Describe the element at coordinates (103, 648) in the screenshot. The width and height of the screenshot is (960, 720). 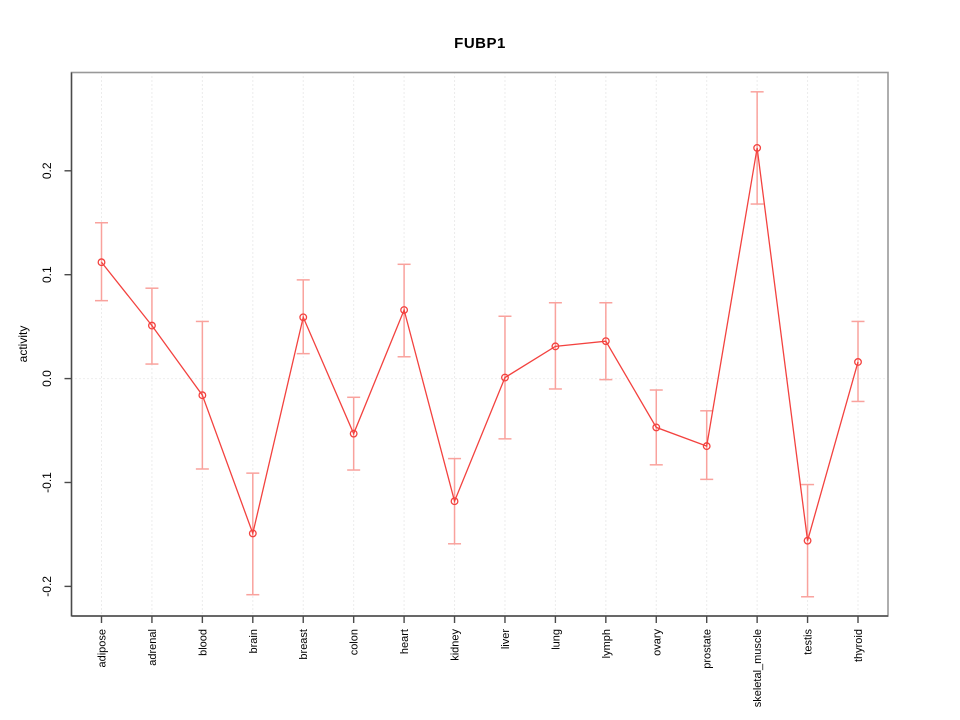
I see `svg-text: adipose` at that location.